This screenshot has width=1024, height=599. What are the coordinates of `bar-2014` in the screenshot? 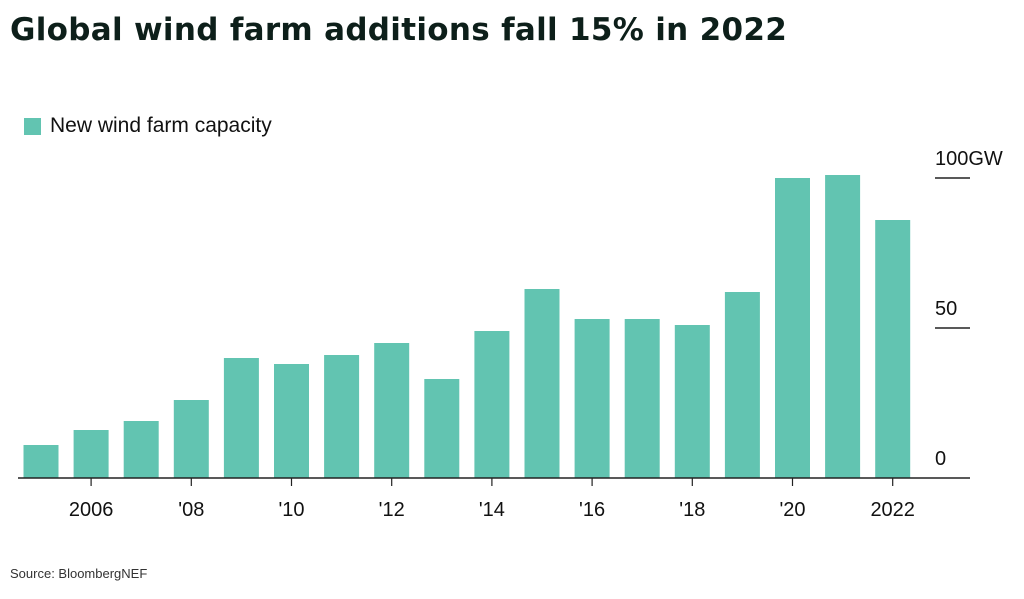 It's located at (492, 404).